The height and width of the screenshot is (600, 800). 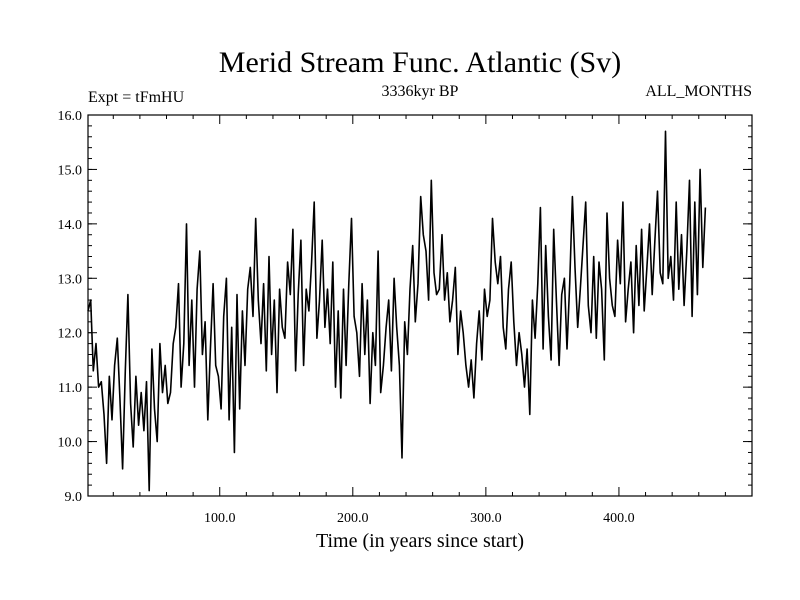 I want to click on y-tick-label: 9.0, so click(x=74, y=497).